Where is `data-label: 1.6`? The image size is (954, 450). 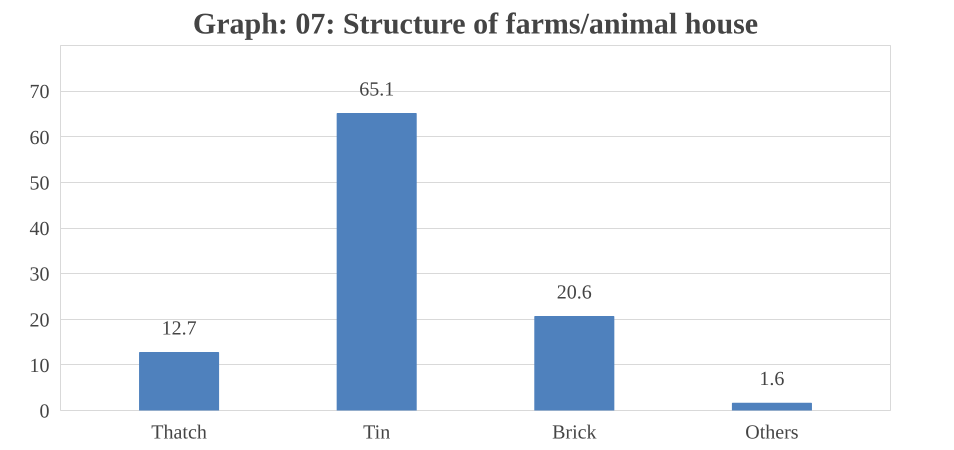 data-label: 1.6 is located at coordinates (771, 379).